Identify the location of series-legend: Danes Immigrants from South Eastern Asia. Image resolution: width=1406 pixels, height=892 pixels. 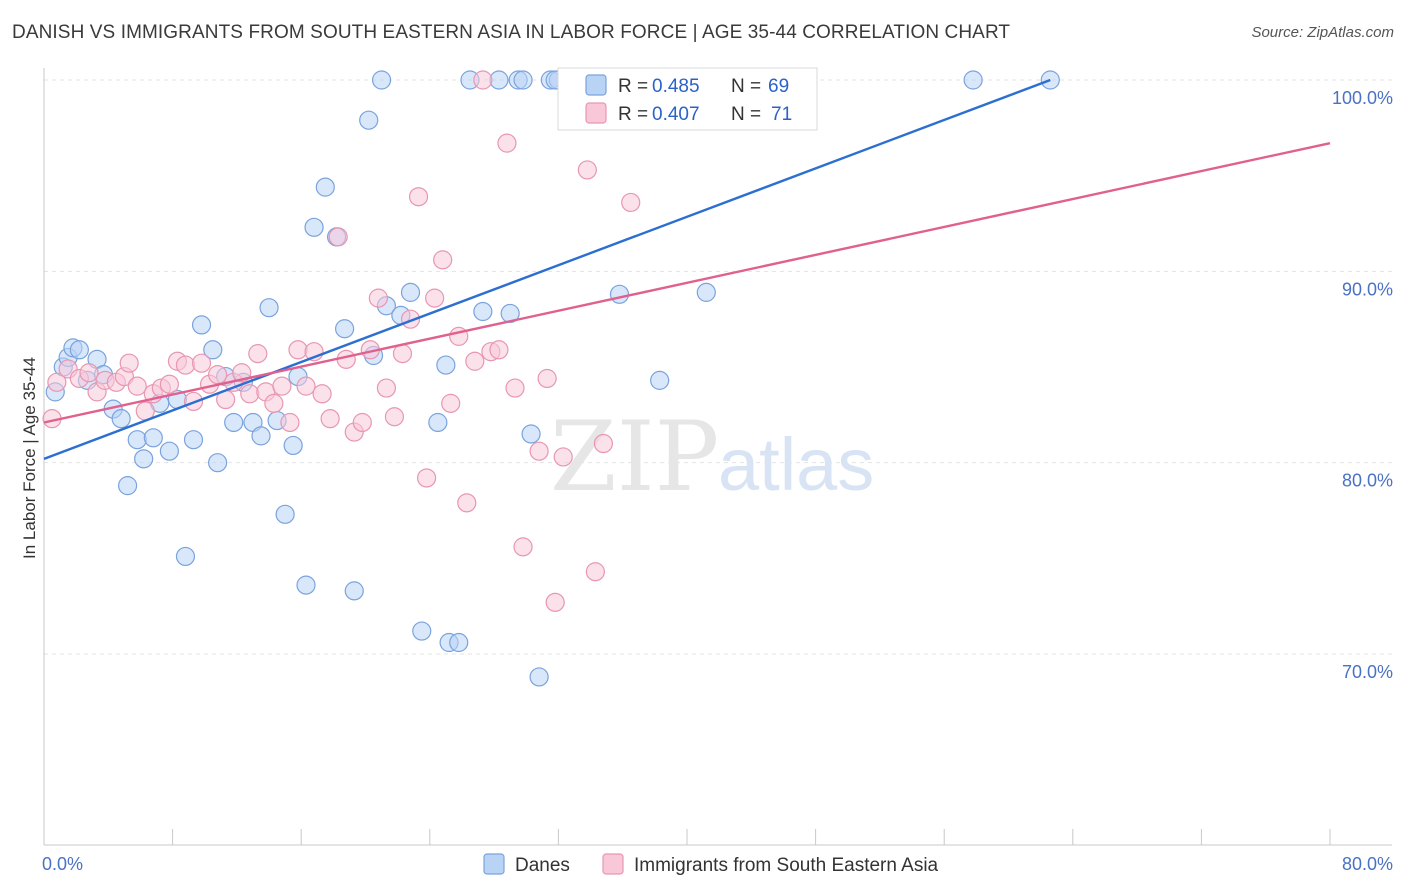
(711, 864).